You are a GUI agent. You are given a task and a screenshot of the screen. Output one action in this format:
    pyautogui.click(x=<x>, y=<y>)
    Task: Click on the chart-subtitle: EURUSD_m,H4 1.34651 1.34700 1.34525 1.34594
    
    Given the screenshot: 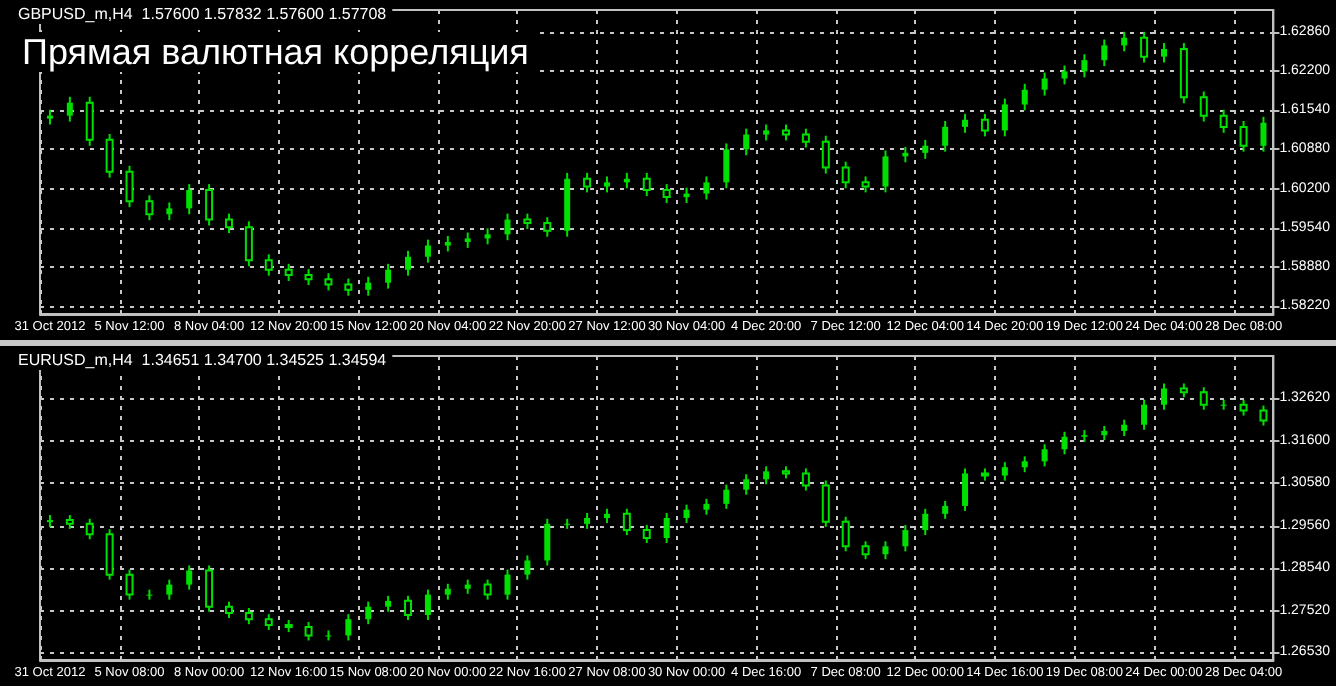 What is the action you would take?
    pyautogui.click(x=203, y=360)
    